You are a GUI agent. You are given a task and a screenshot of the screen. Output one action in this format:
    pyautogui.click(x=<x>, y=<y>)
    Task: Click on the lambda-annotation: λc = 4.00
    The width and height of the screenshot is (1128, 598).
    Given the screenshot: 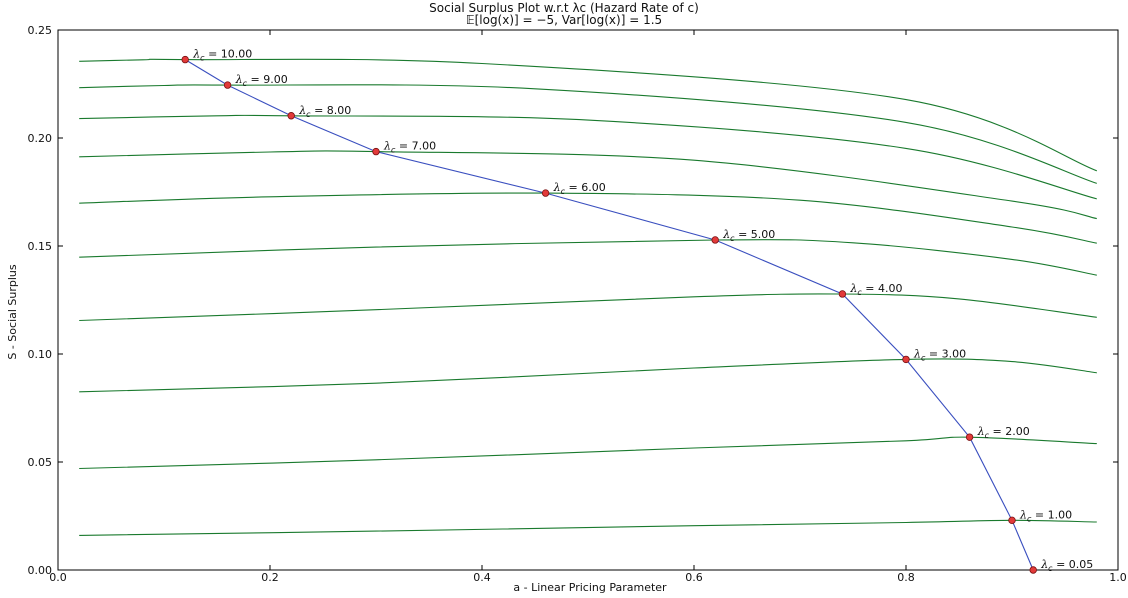 What is the action you would take?
    pyautogui.click(x=875, y=289)
    